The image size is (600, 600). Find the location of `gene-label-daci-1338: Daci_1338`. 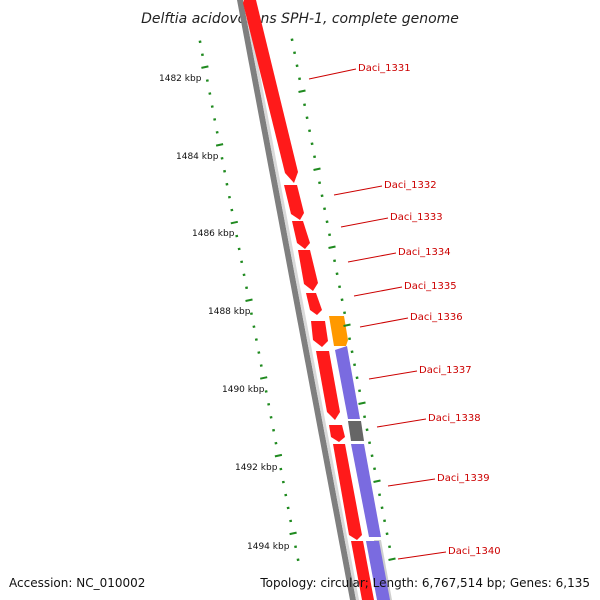

gene-label-daci-1338: Daci_1338 is located at coordinates (454, 418).